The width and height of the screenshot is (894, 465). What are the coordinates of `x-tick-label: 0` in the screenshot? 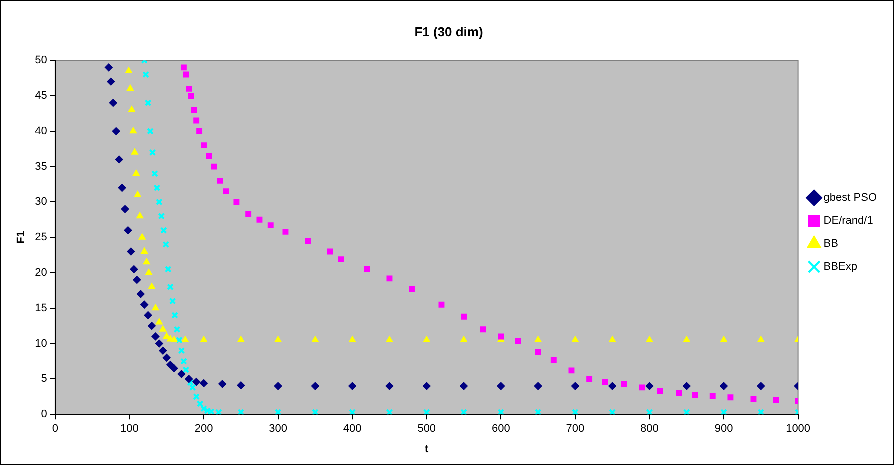 It's located at (55, 429).